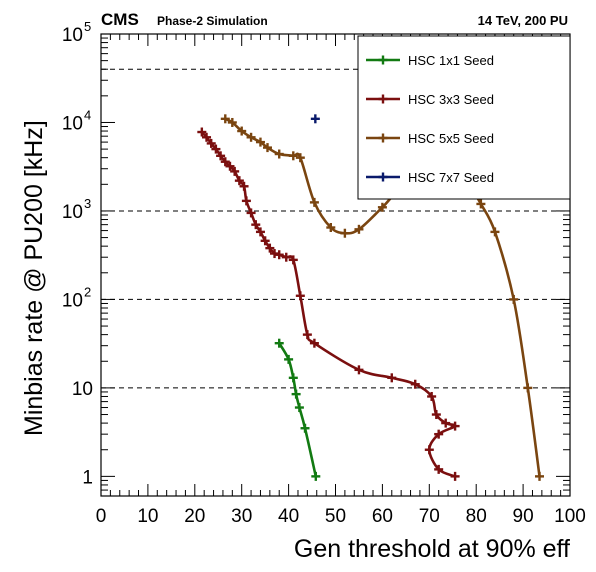 The image size is (596, 572). I want to click on legend-entry: HSC 1x1 Seed, so click(430, 60).